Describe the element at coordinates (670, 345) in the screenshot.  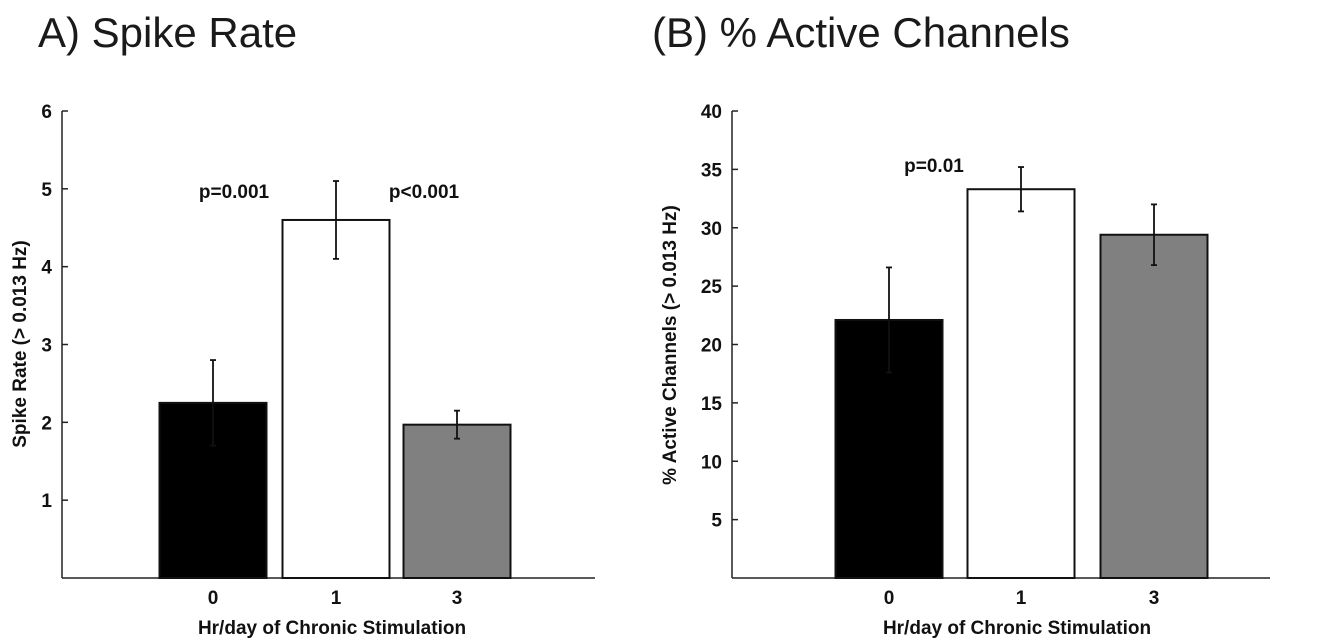
I see `y-axis-label: % Active Channels (> 0.013 Hz)` at that location.